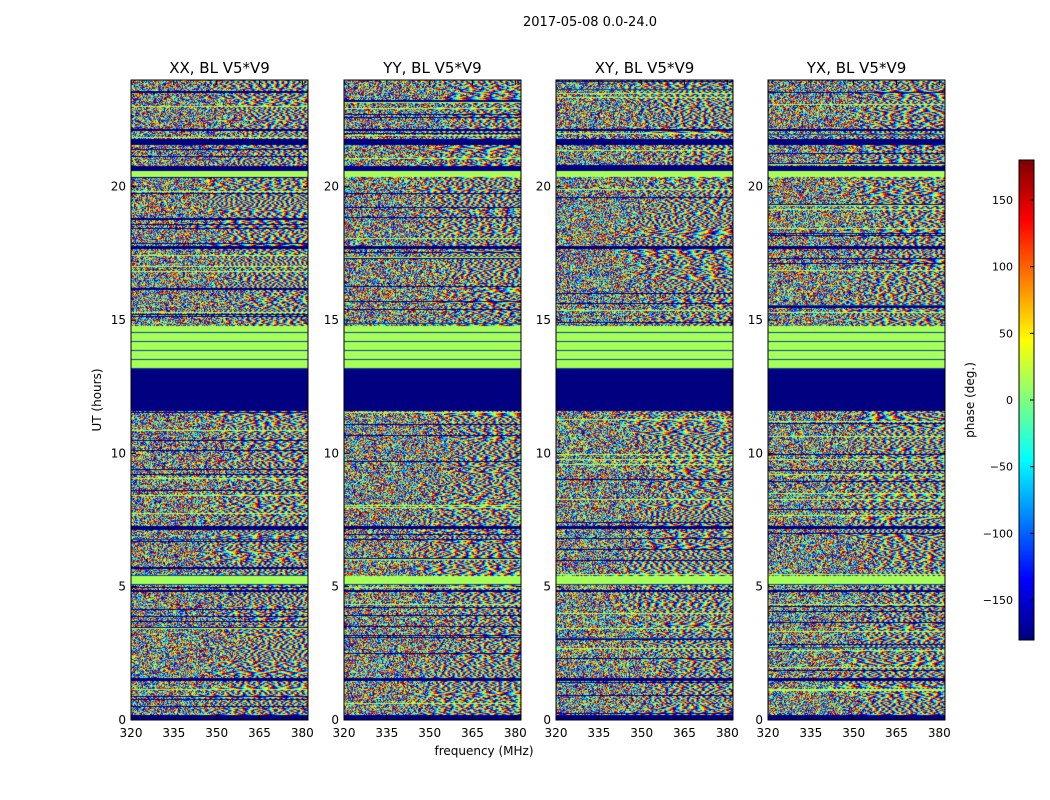 The width and height of the screenshot is (1050, 800). What do you see at coordinates (970, 400) in the screenshot?
I see `colorbar-label: phase (deg.)` at bounding box center [970, 400].